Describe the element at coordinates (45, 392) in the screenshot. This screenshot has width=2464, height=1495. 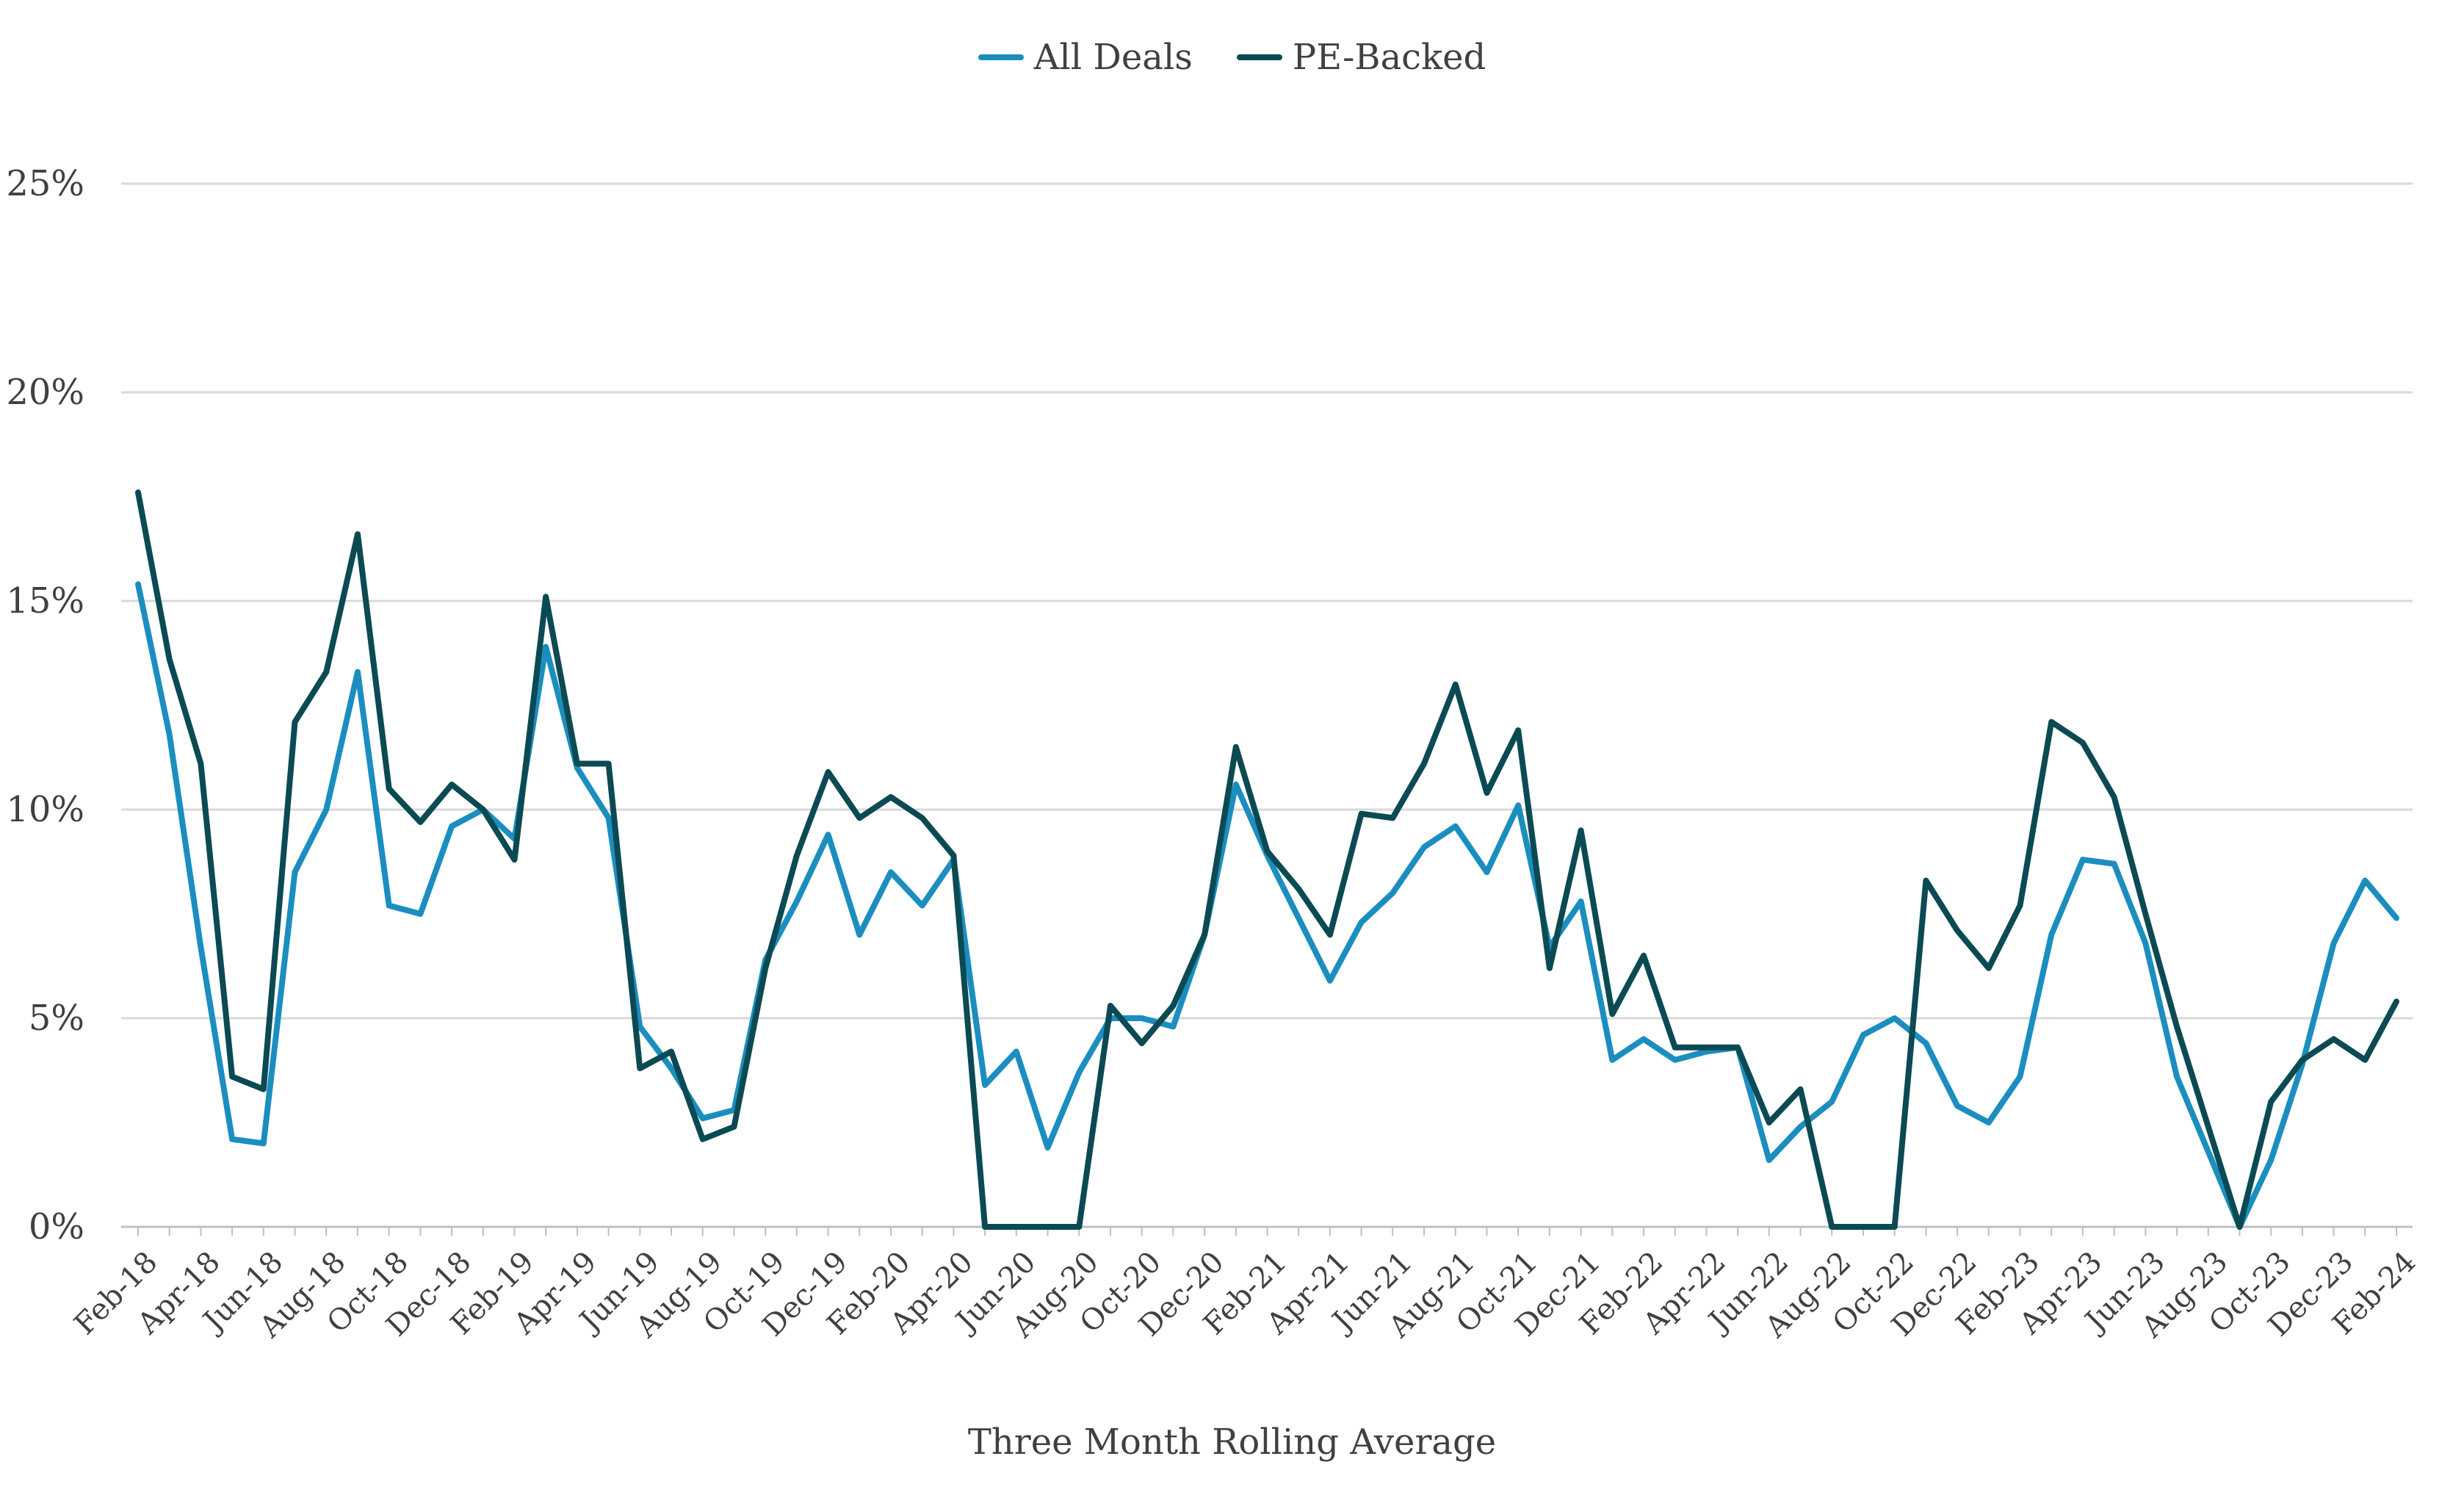
I see `y-tick-label: 20%` at that location.